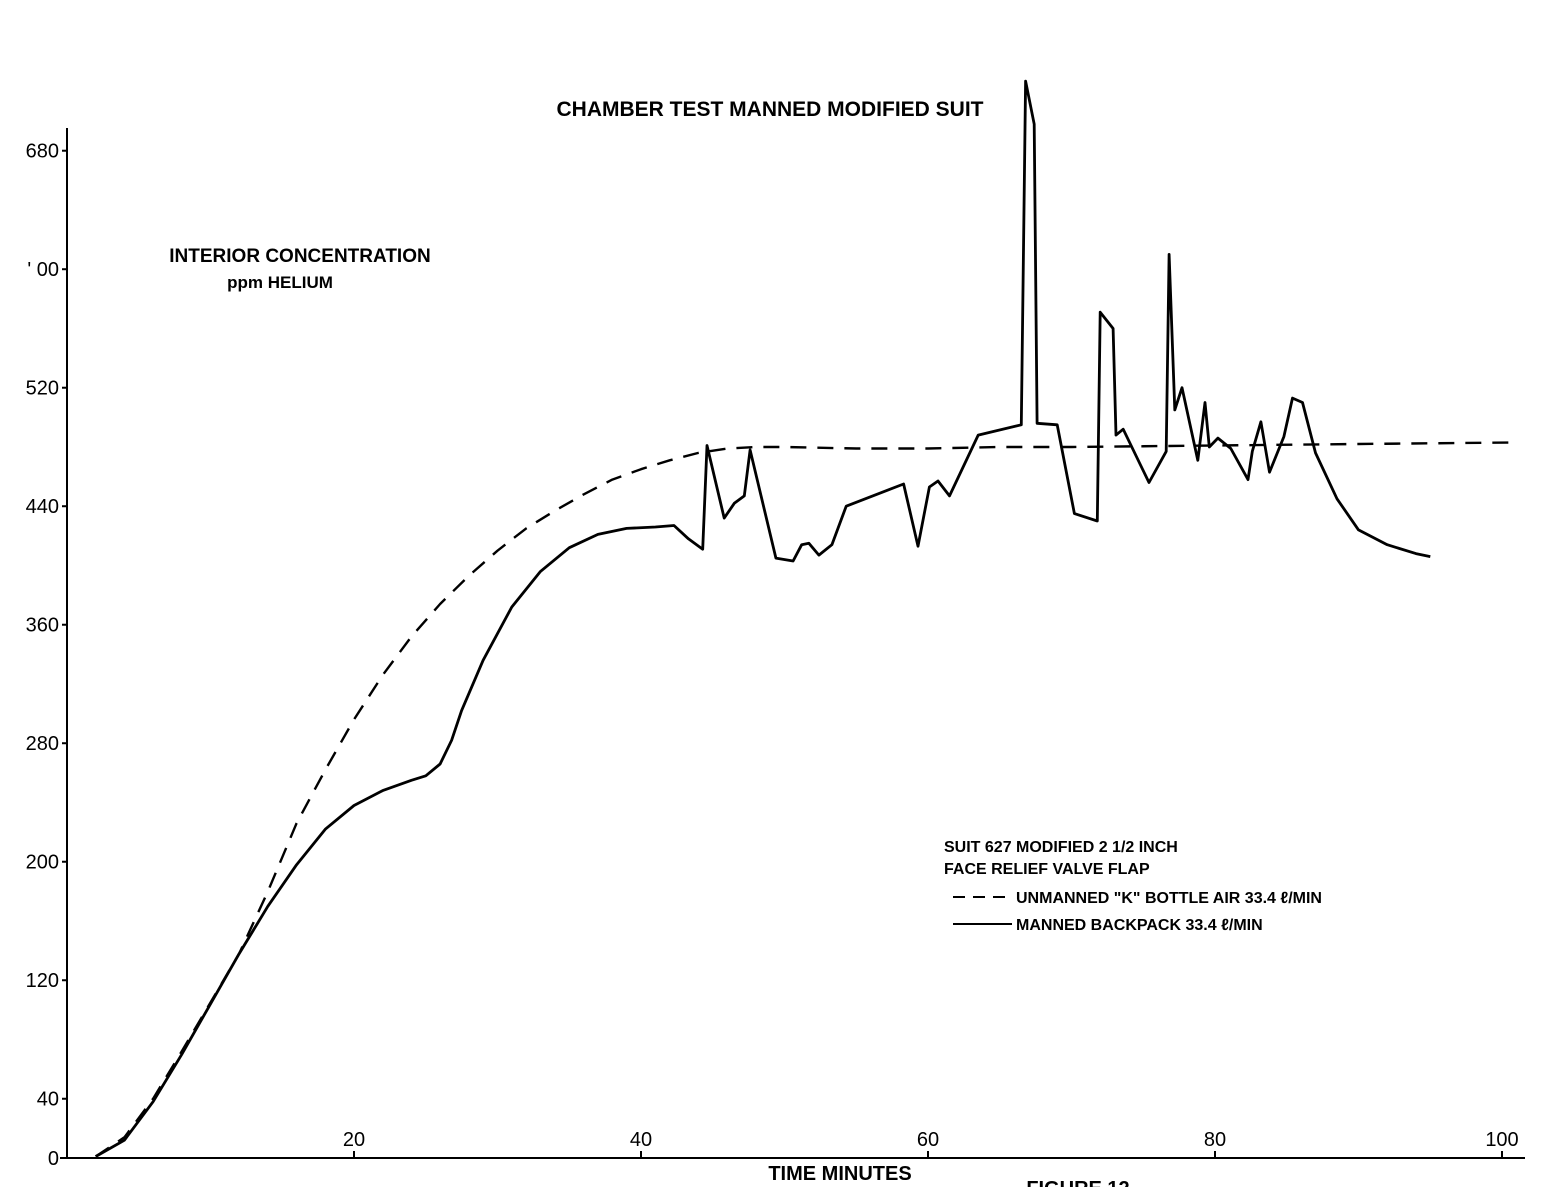 The image size is (1552, 1187). Describe the element at coordinates (42, 389) in the screenshot. I see `y-tick-label: 520` at that location.